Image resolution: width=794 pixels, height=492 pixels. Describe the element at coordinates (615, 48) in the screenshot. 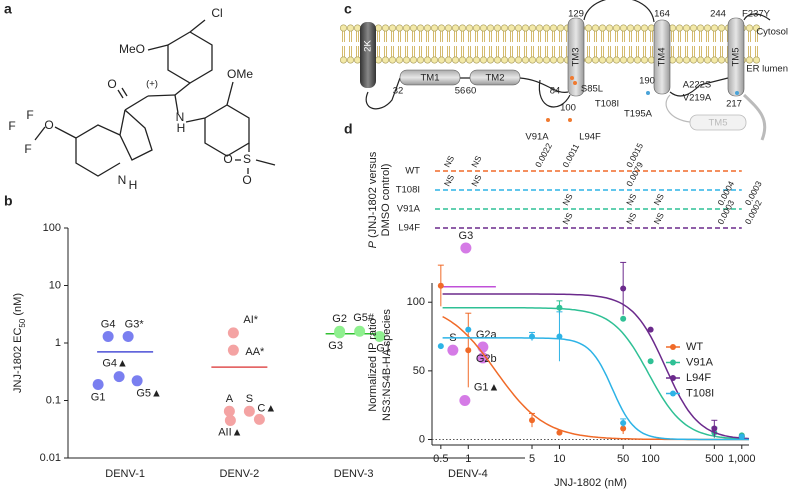

I see `loop` at that location.